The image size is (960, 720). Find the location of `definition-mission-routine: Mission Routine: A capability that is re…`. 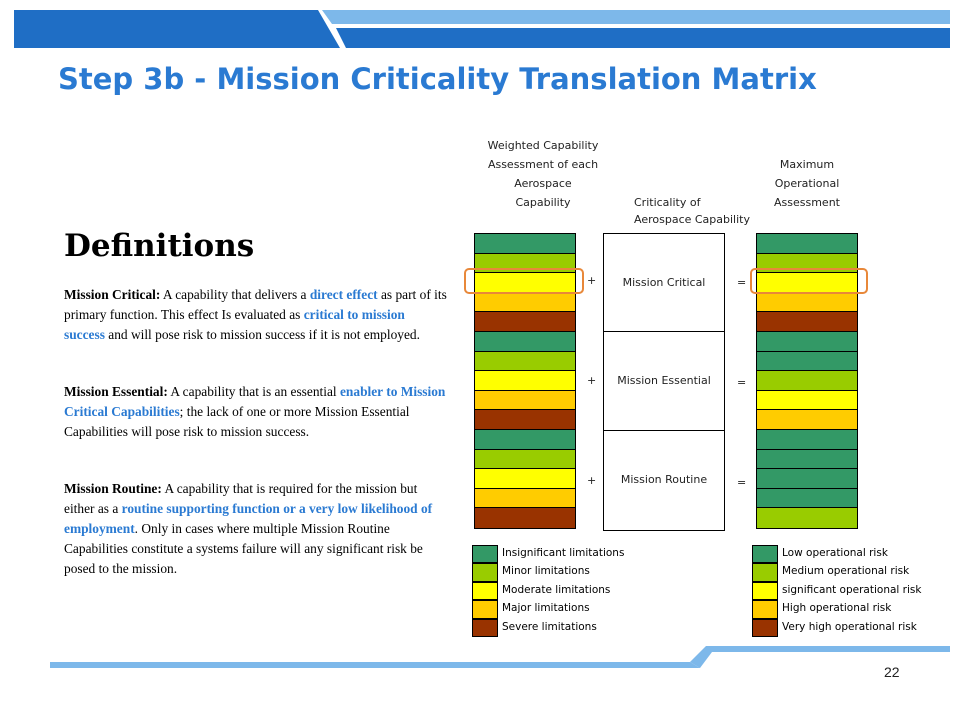

definition-mission-routine: Mission Routine: A capability that is re… is located at coordinates (255, 529).